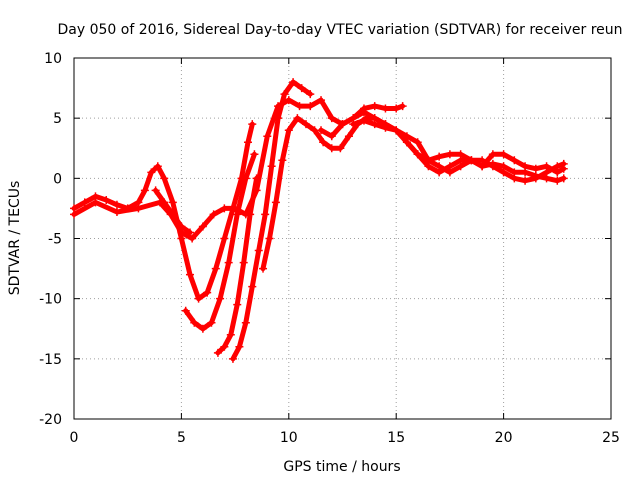 The height and width of the screenshot is (480, 640). Describe the element at coordinates (50, 420) in the screenshot. I see `y-tick-label: -20` at that location.